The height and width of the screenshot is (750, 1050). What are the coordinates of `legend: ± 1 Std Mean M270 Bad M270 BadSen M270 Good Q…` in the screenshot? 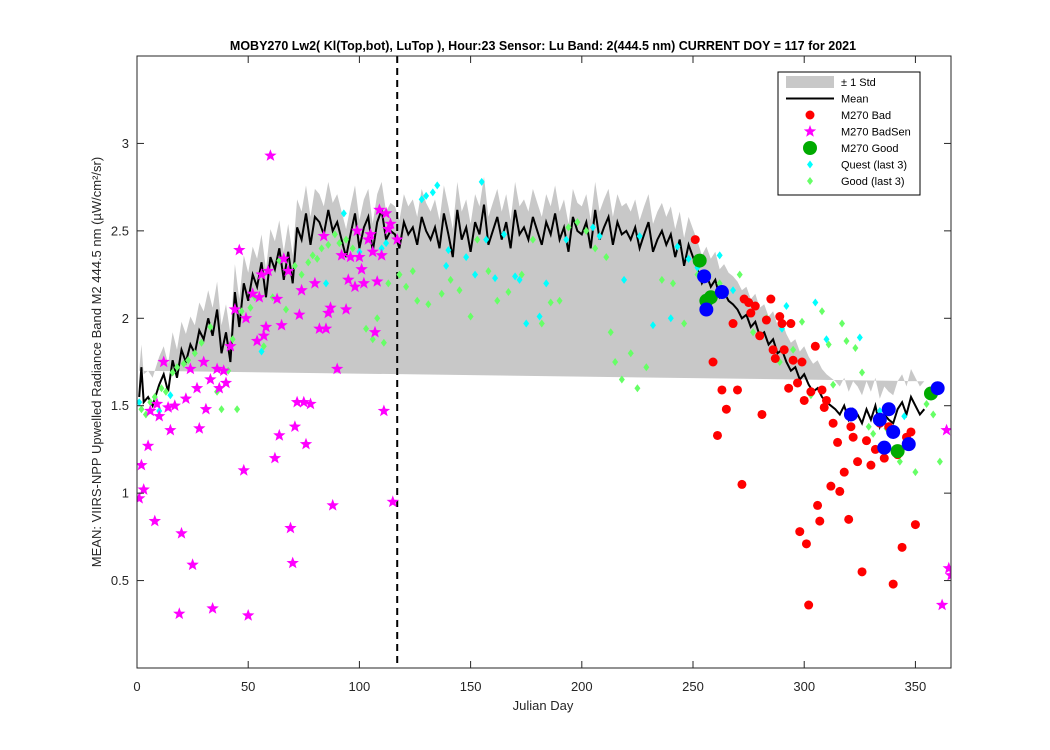 It's located at (849, 133).